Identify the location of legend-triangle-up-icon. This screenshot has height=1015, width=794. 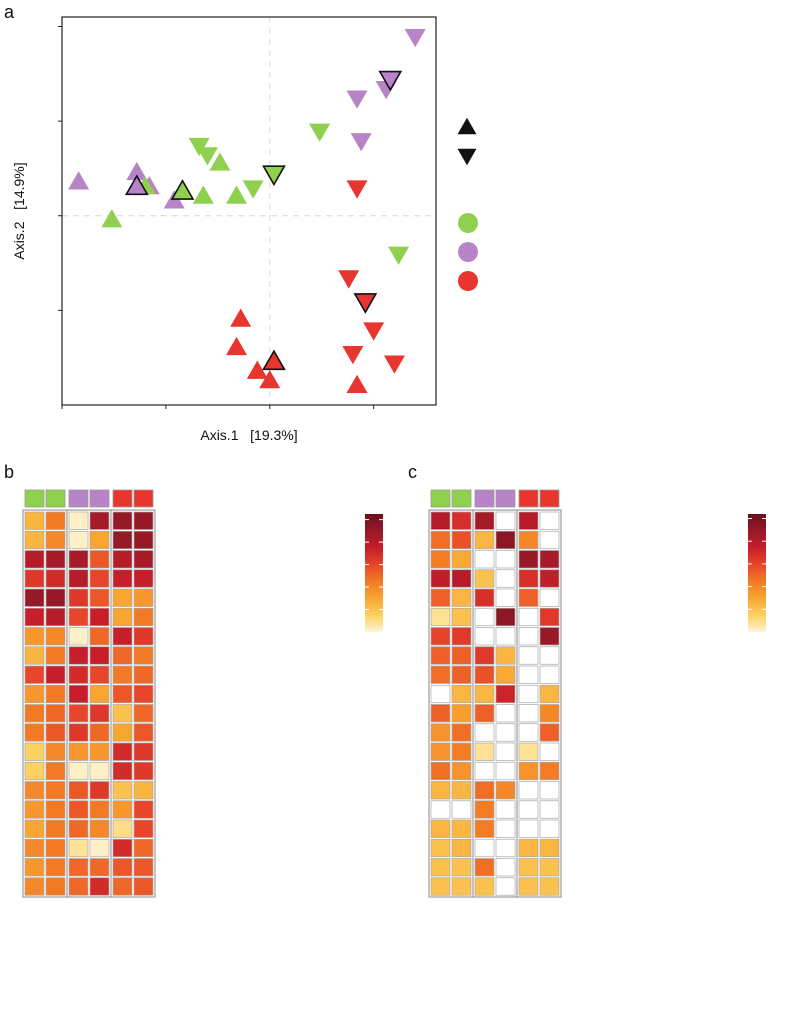
(467, 126).